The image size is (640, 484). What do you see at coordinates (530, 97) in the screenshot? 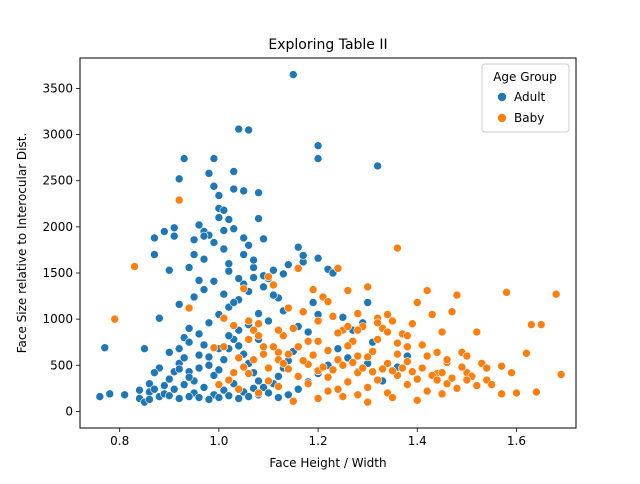
I see `legend-label-adult: Adult` at bounding box center [530, 97].